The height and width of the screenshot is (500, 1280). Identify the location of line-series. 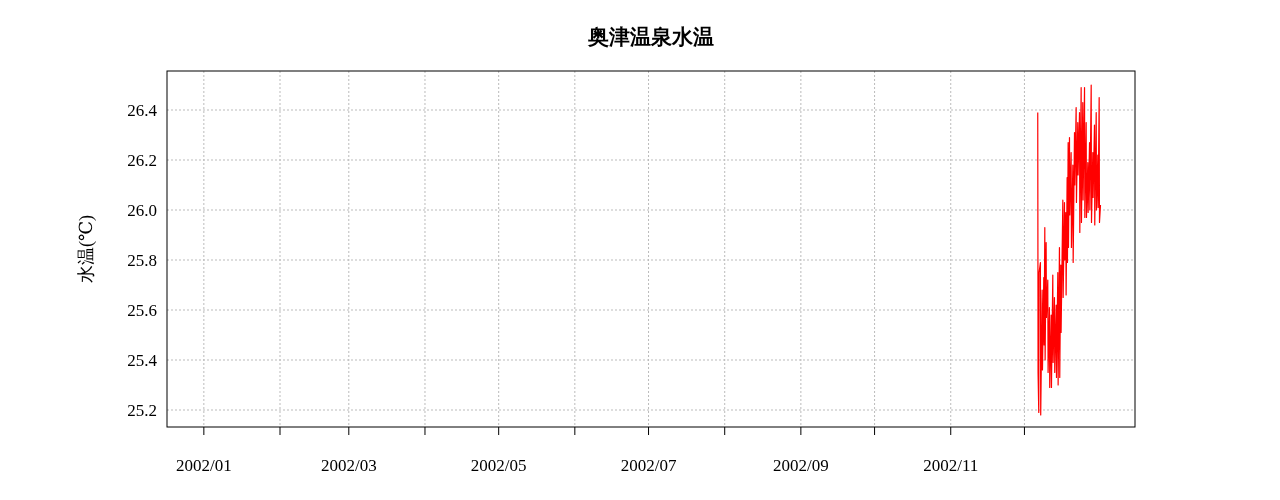
(1069, 250).